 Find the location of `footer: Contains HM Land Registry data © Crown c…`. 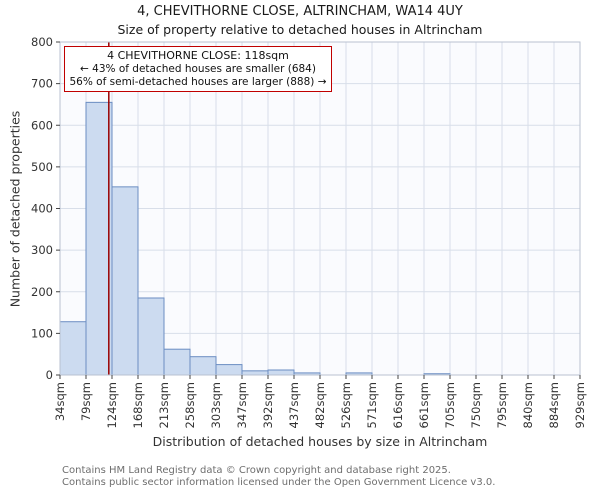

footer: Contains HM Land Registry data © Crown c… is located at coordinates (327, 476).